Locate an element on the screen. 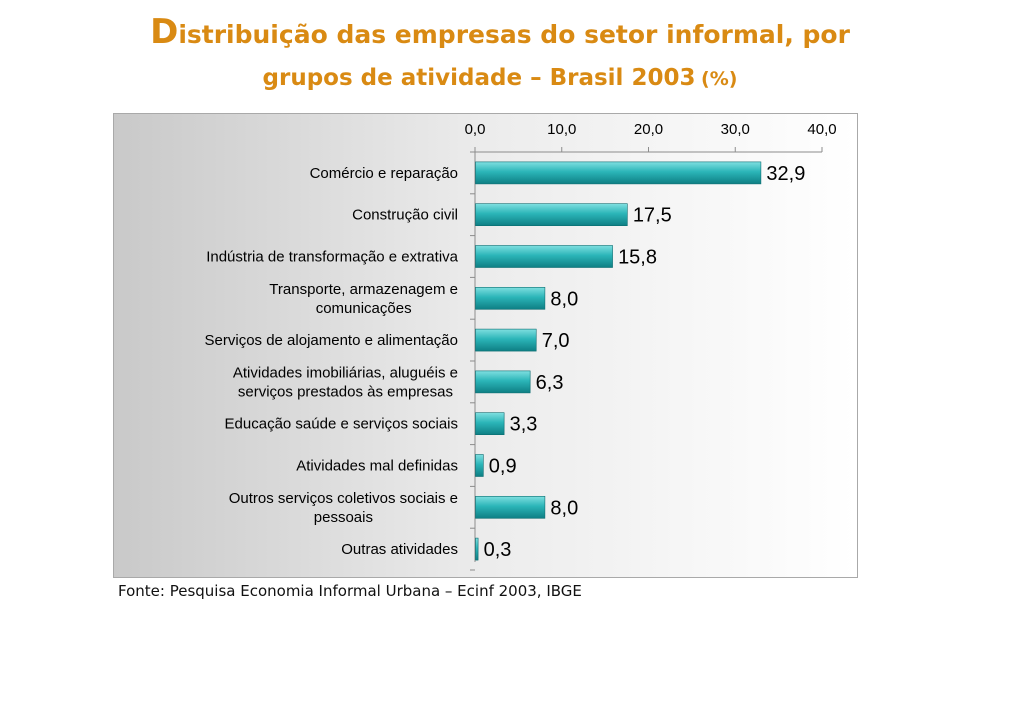  category-label: Atividades imobiliárias, aluguéis e is located at coordinates (345, 372).